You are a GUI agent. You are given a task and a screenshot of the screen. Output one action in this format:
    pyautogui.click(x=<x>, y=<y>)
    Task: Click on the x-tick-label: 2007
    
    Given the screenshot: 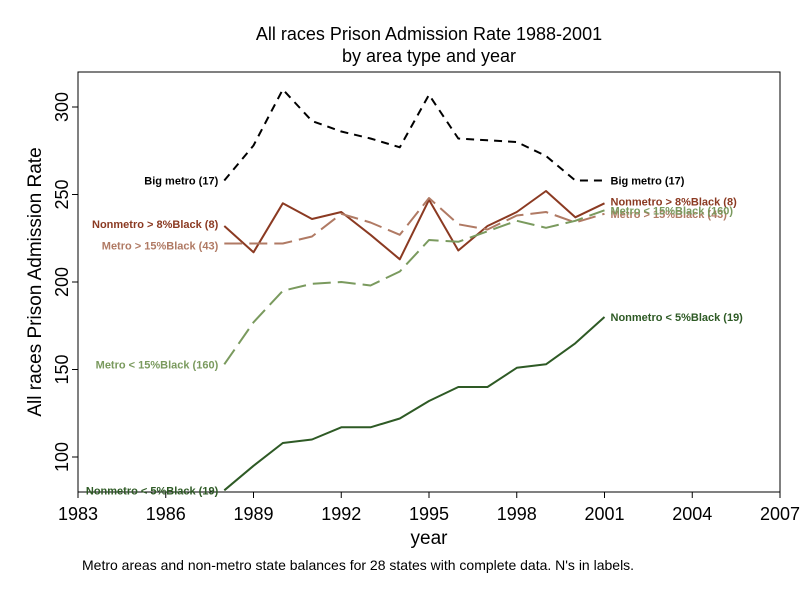 What is the action you would take?
    pyautogui.click(x=780, y=514)
    